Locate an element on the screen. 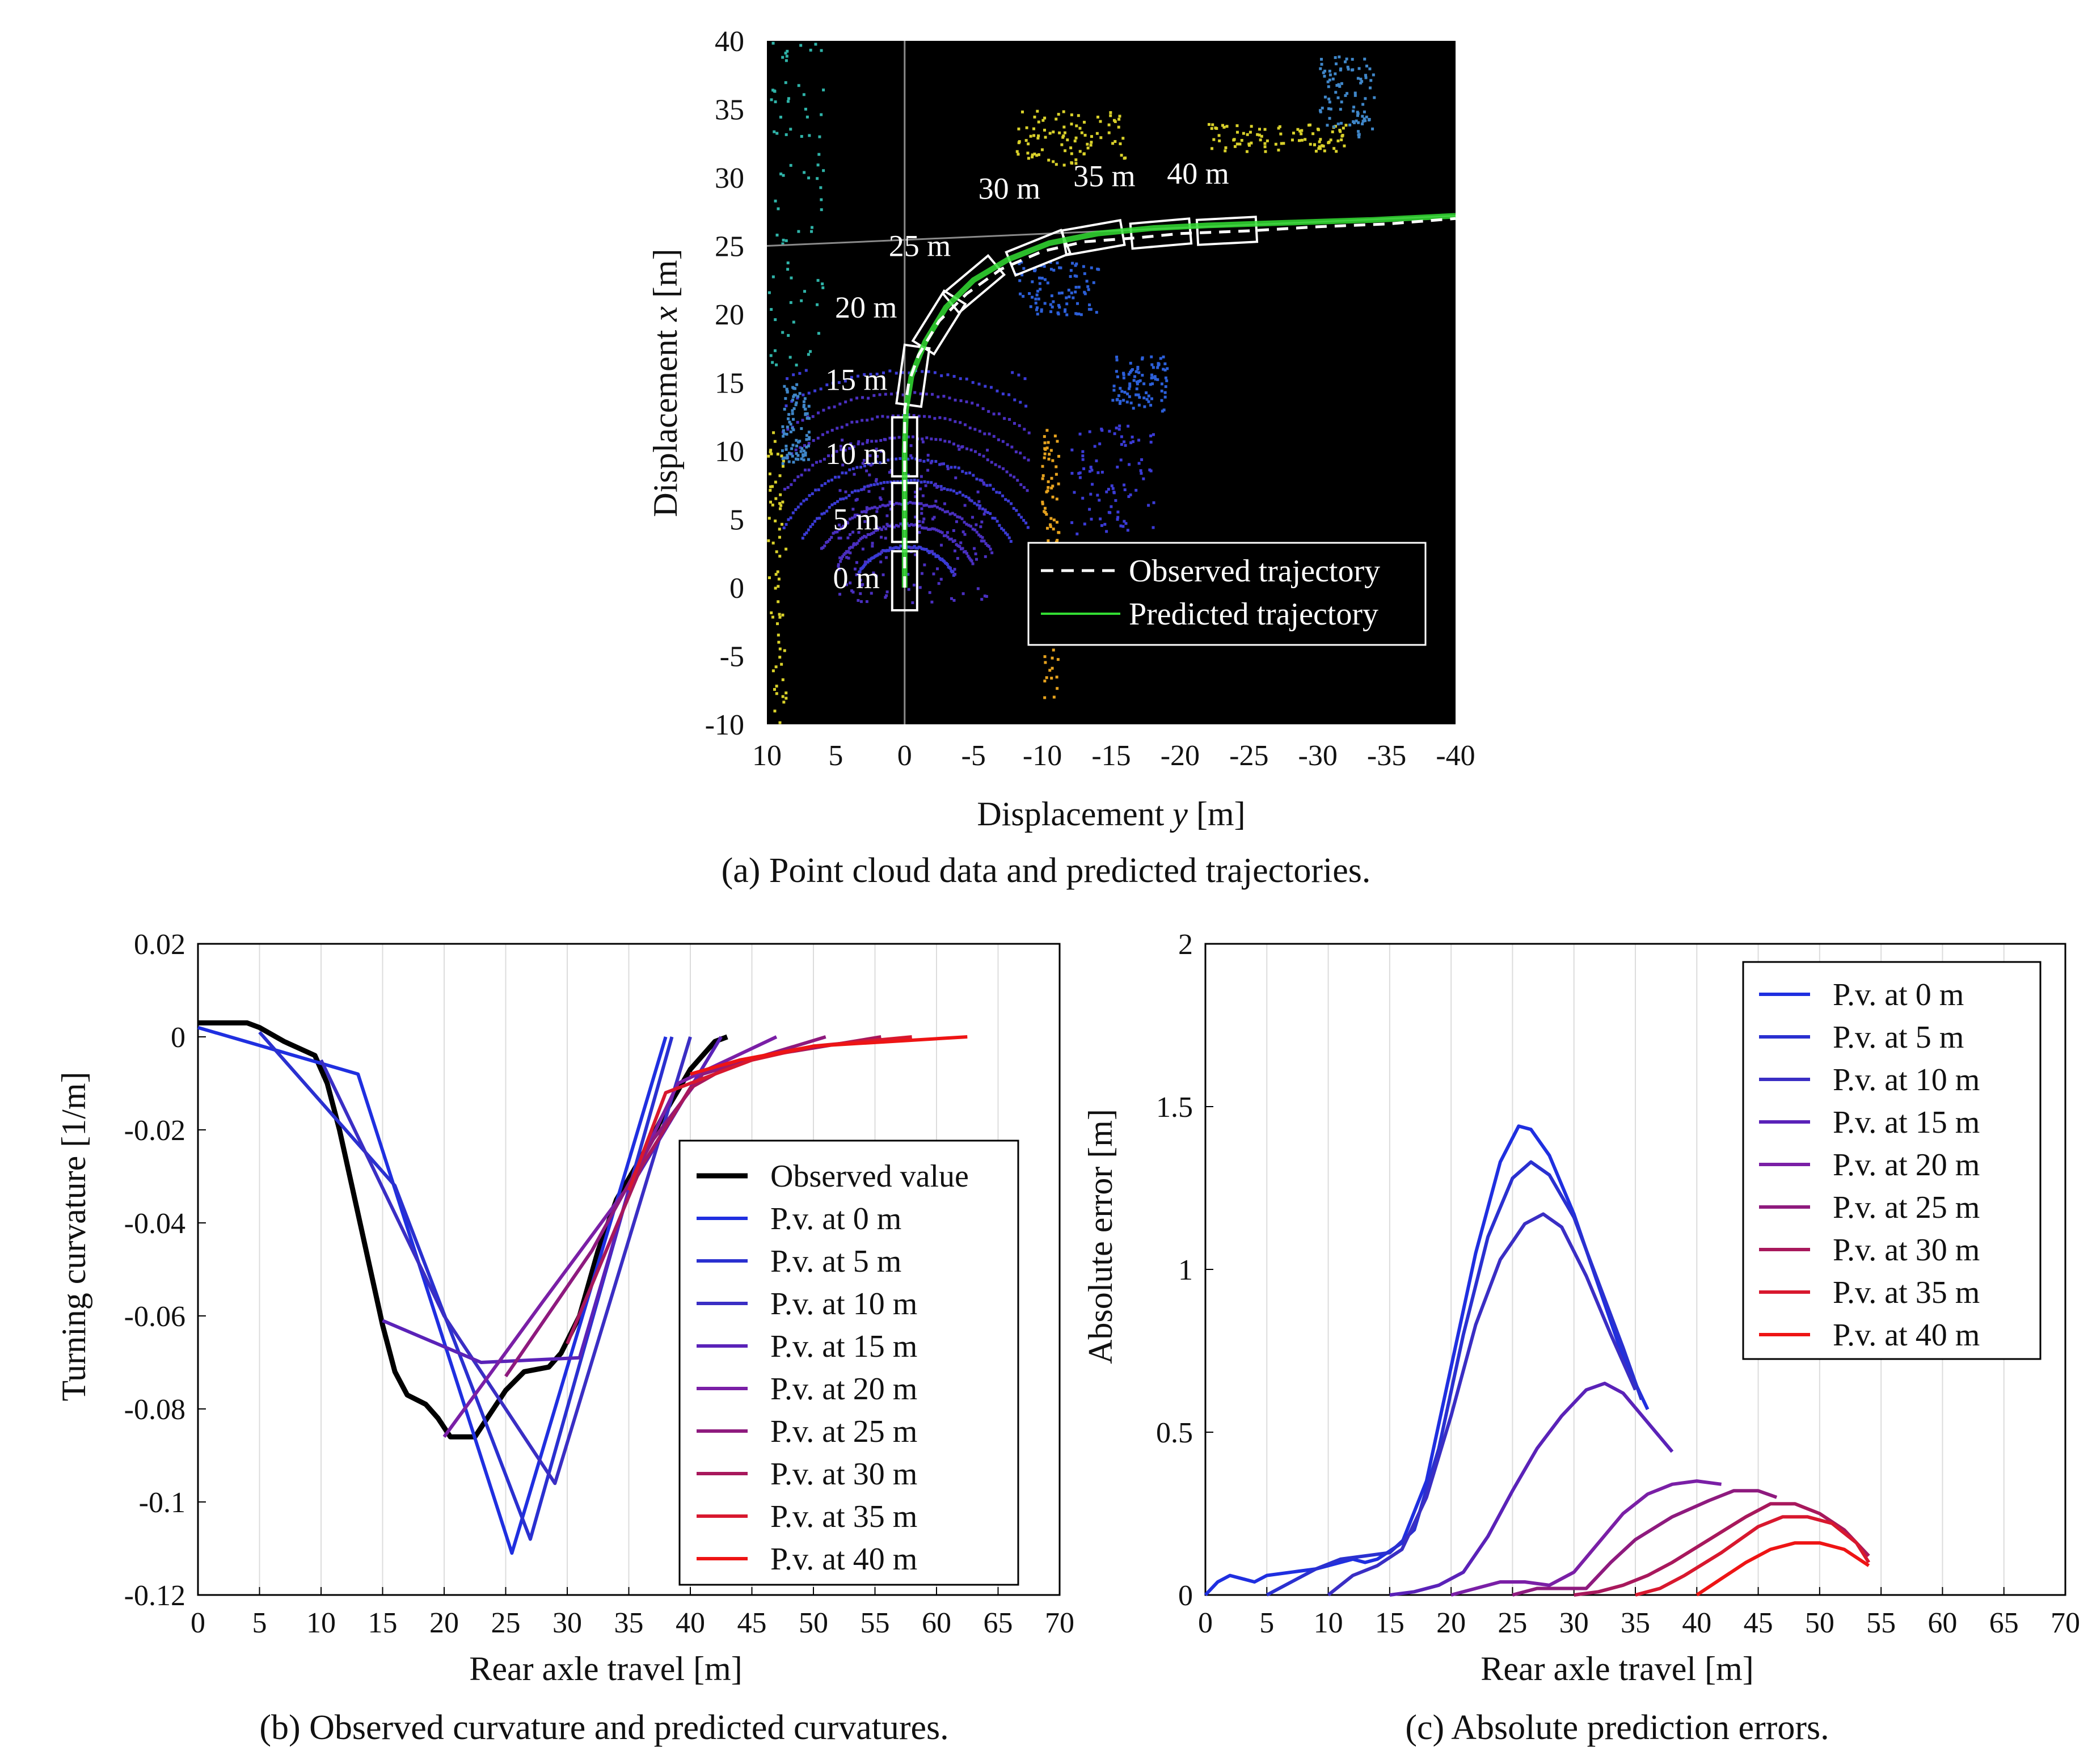 This screenshot has width=2092, height=1764. x-tick-label: 55 is located at coordinates (876, 1623).